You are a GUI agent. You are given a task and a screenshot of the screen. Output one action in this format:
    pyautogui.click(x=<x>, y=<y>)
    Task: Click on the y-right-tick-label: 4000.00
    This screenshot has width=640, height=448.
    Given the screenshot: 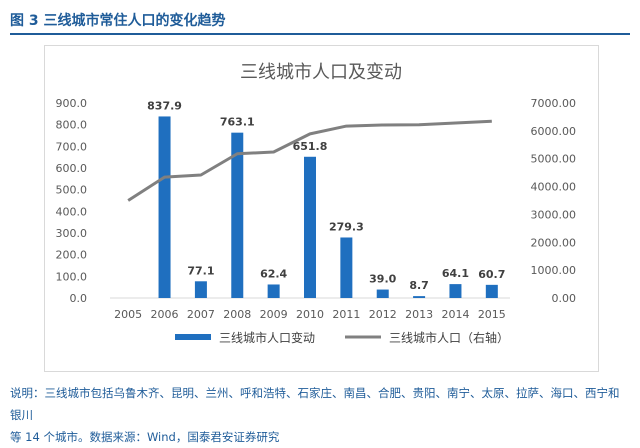 What is the action you would take?
    pyautogui.click(x=554, y=187)
    